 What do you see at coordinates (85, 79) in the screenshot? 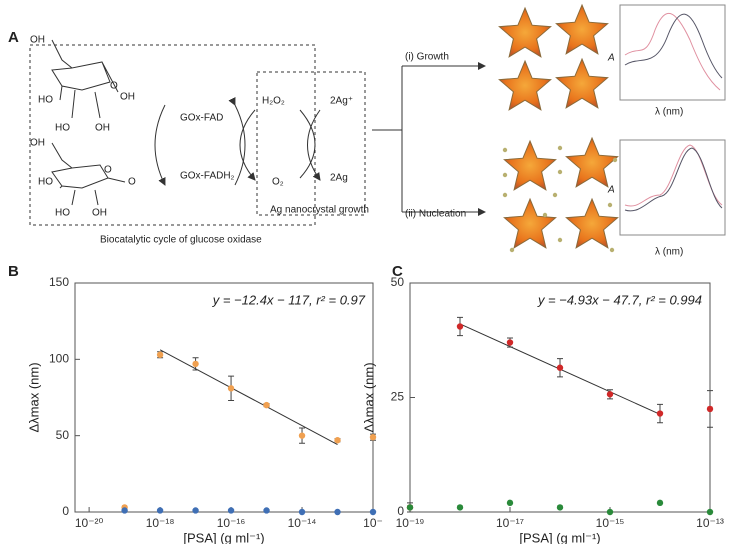
I see `glucose-ring` at bounding box center [85, 79].